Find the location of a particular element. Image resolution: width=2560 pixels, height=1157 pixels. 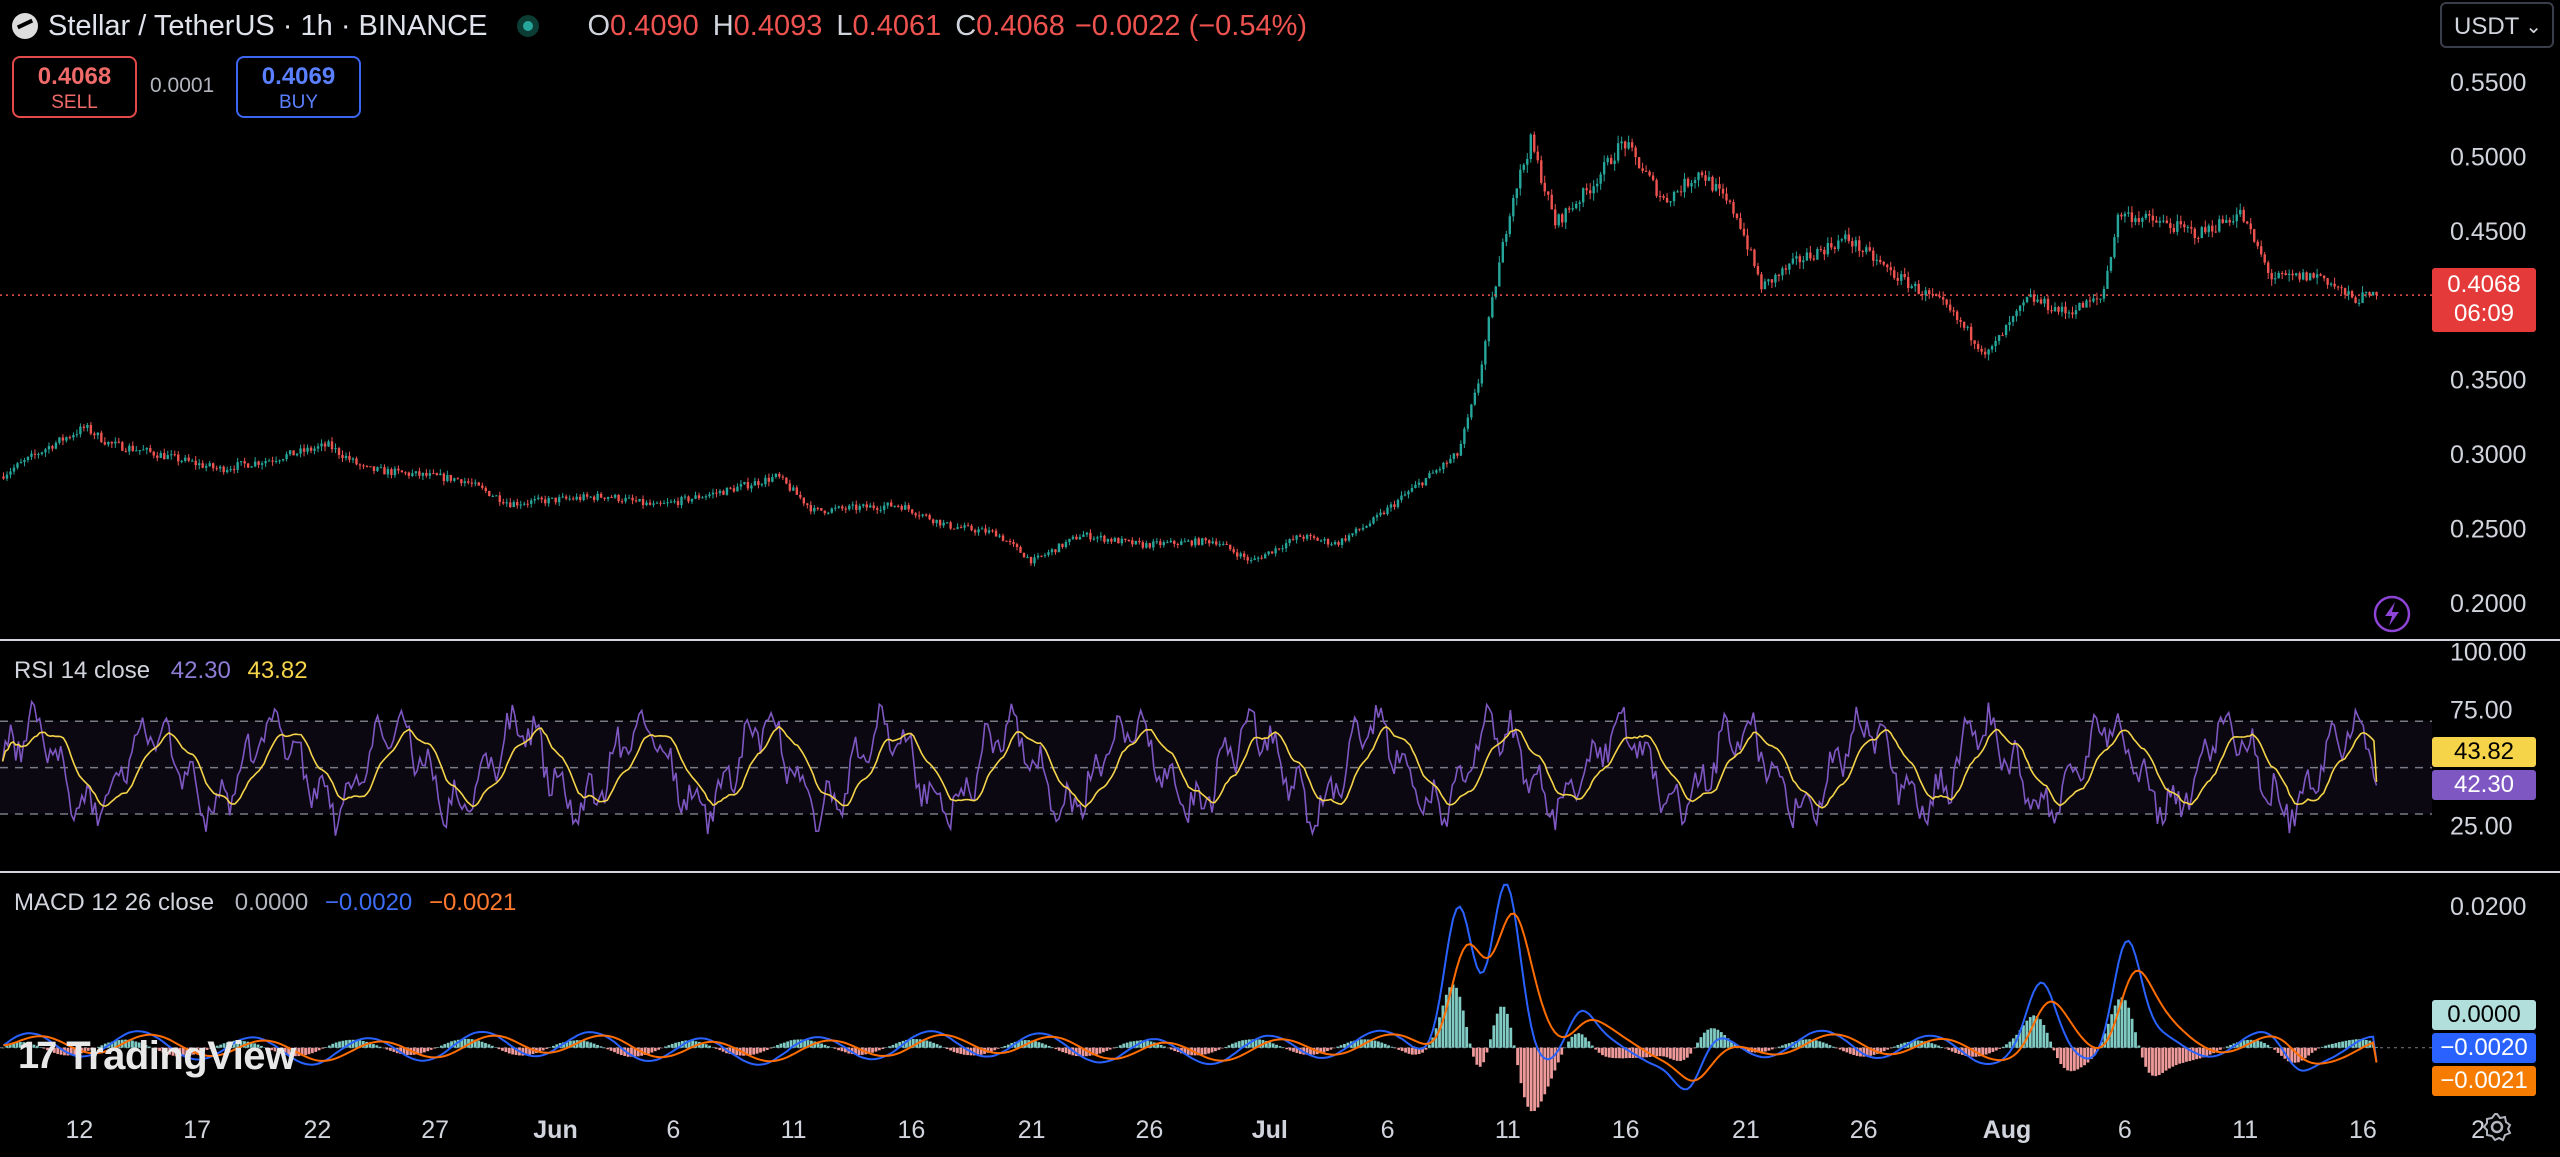

currency-select: USDT ⌄ is located at coordinates (2497, 25).